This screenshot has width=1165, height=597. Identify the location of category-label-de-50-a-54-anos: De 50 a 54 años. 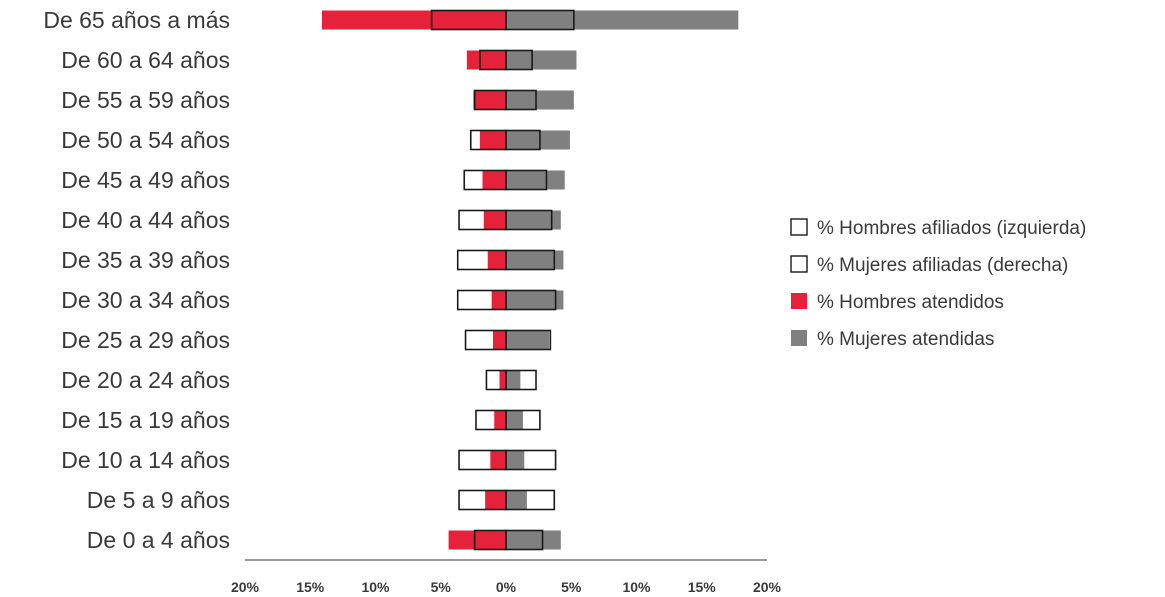
(145, 140).